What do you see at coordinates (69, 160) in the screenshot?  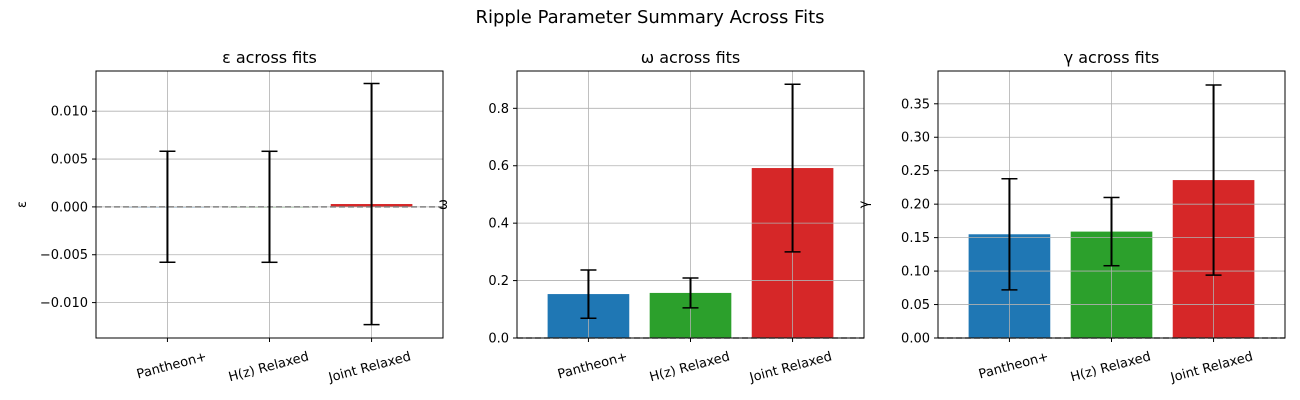 I see `epsilon-ytick-label-3: 0.005` at bounding box center [69, 160].